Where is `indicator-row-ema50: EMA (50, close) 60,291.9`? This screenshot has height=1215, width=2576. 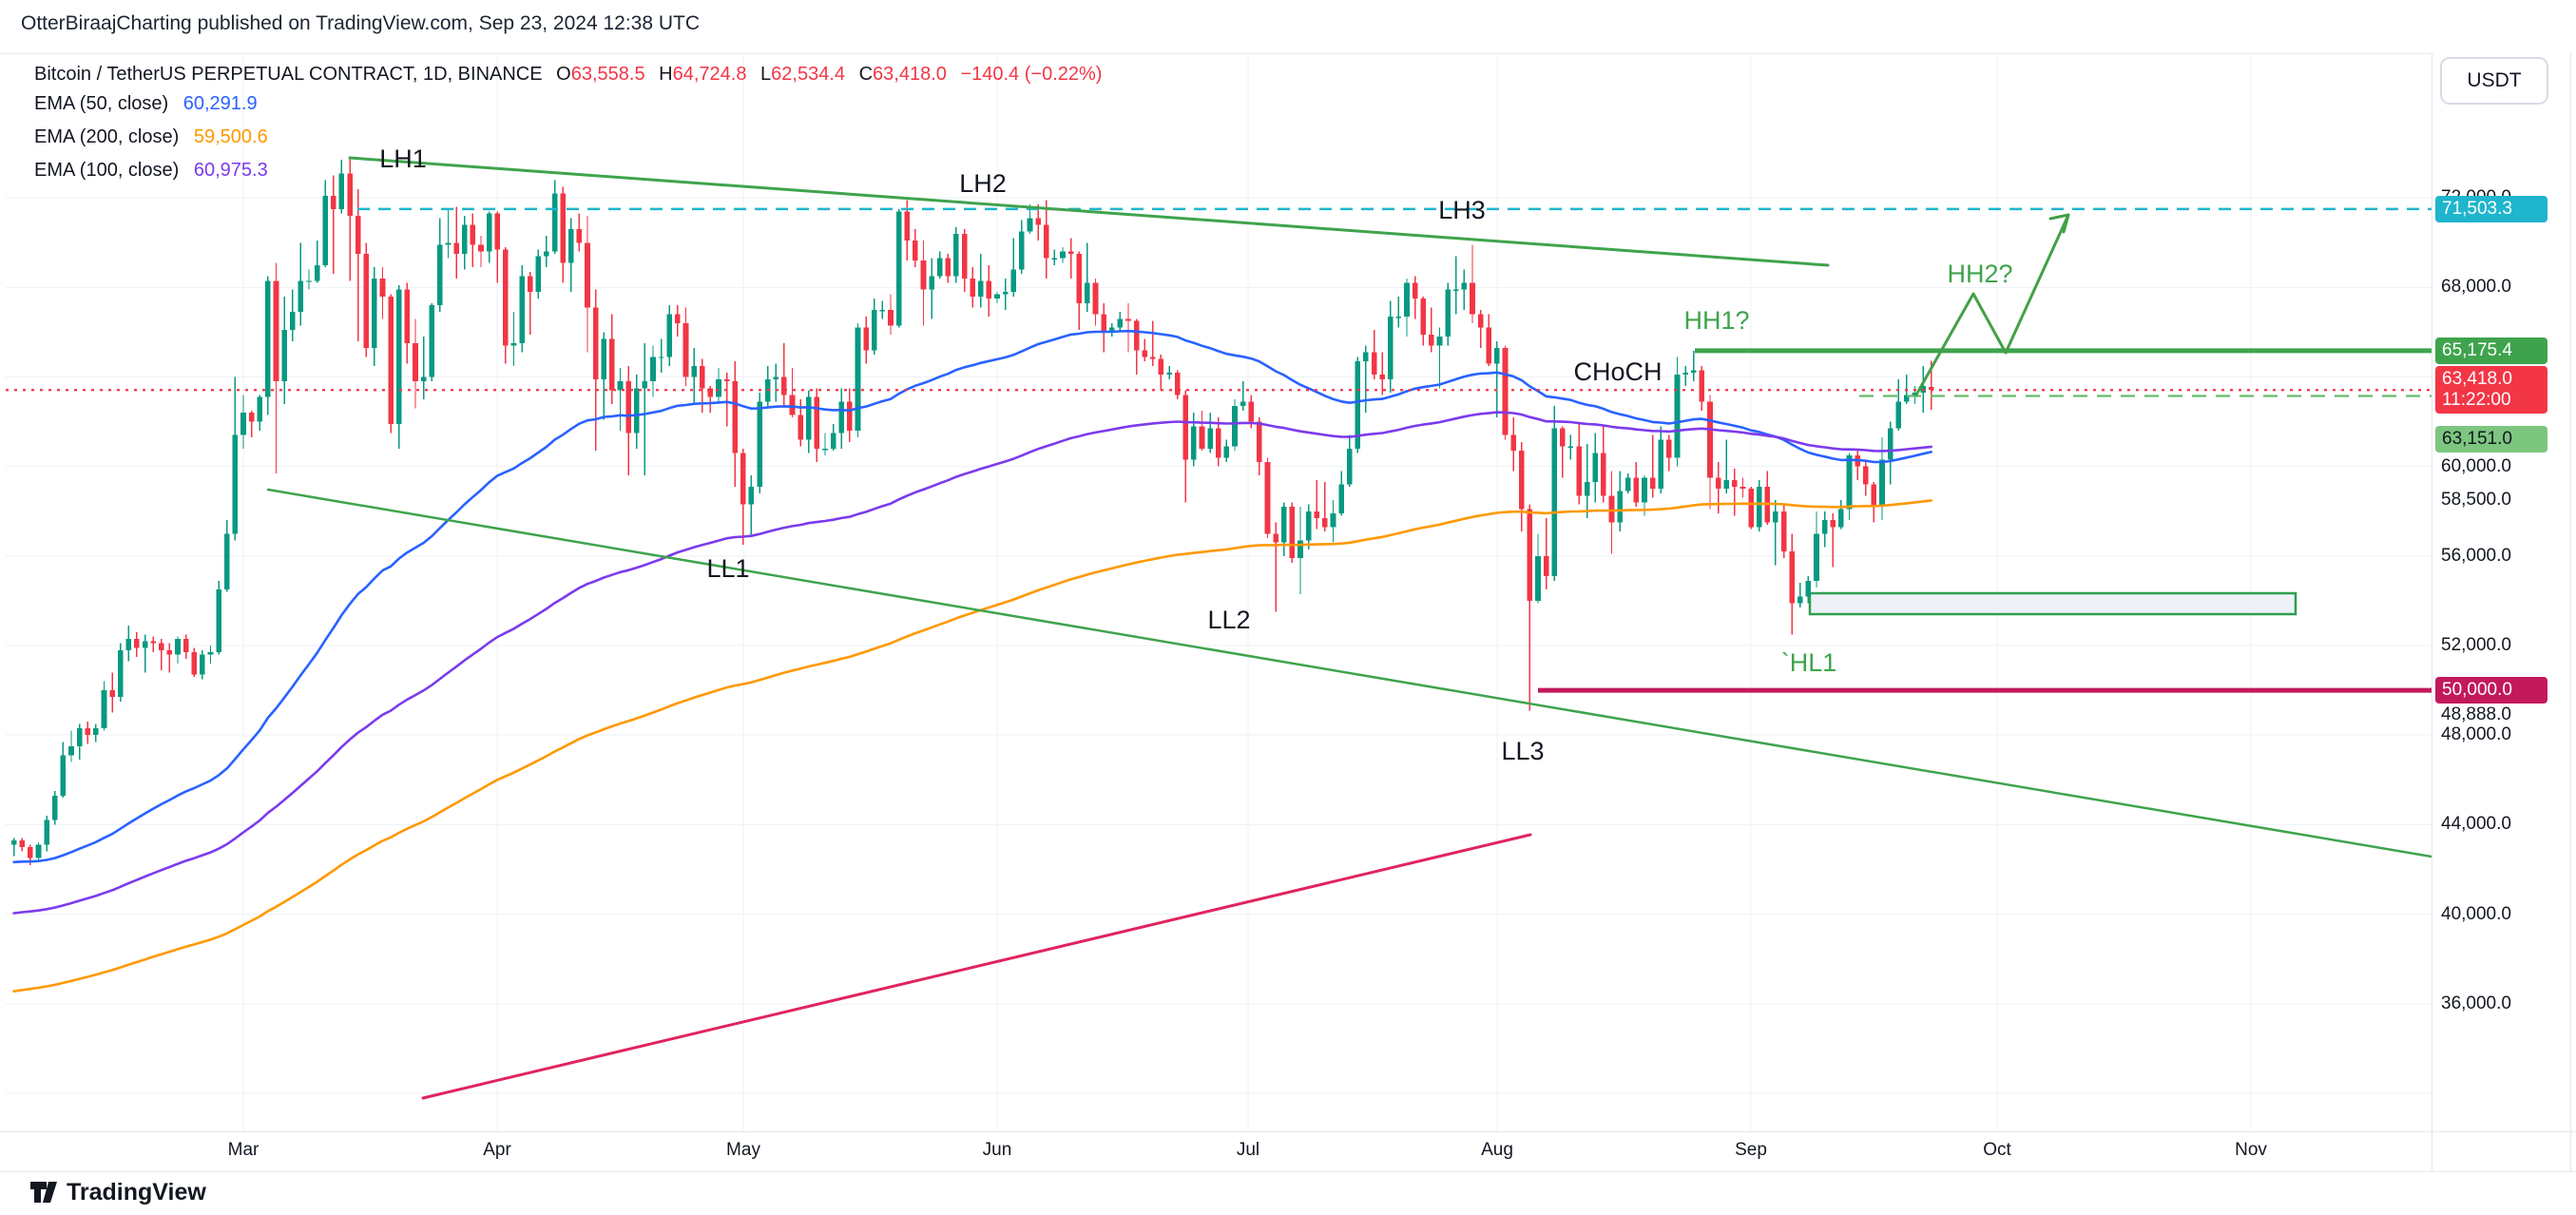
indicator-row-ema50: EMA (50, close) 60,291.9 is located at coordinates (568, 104).